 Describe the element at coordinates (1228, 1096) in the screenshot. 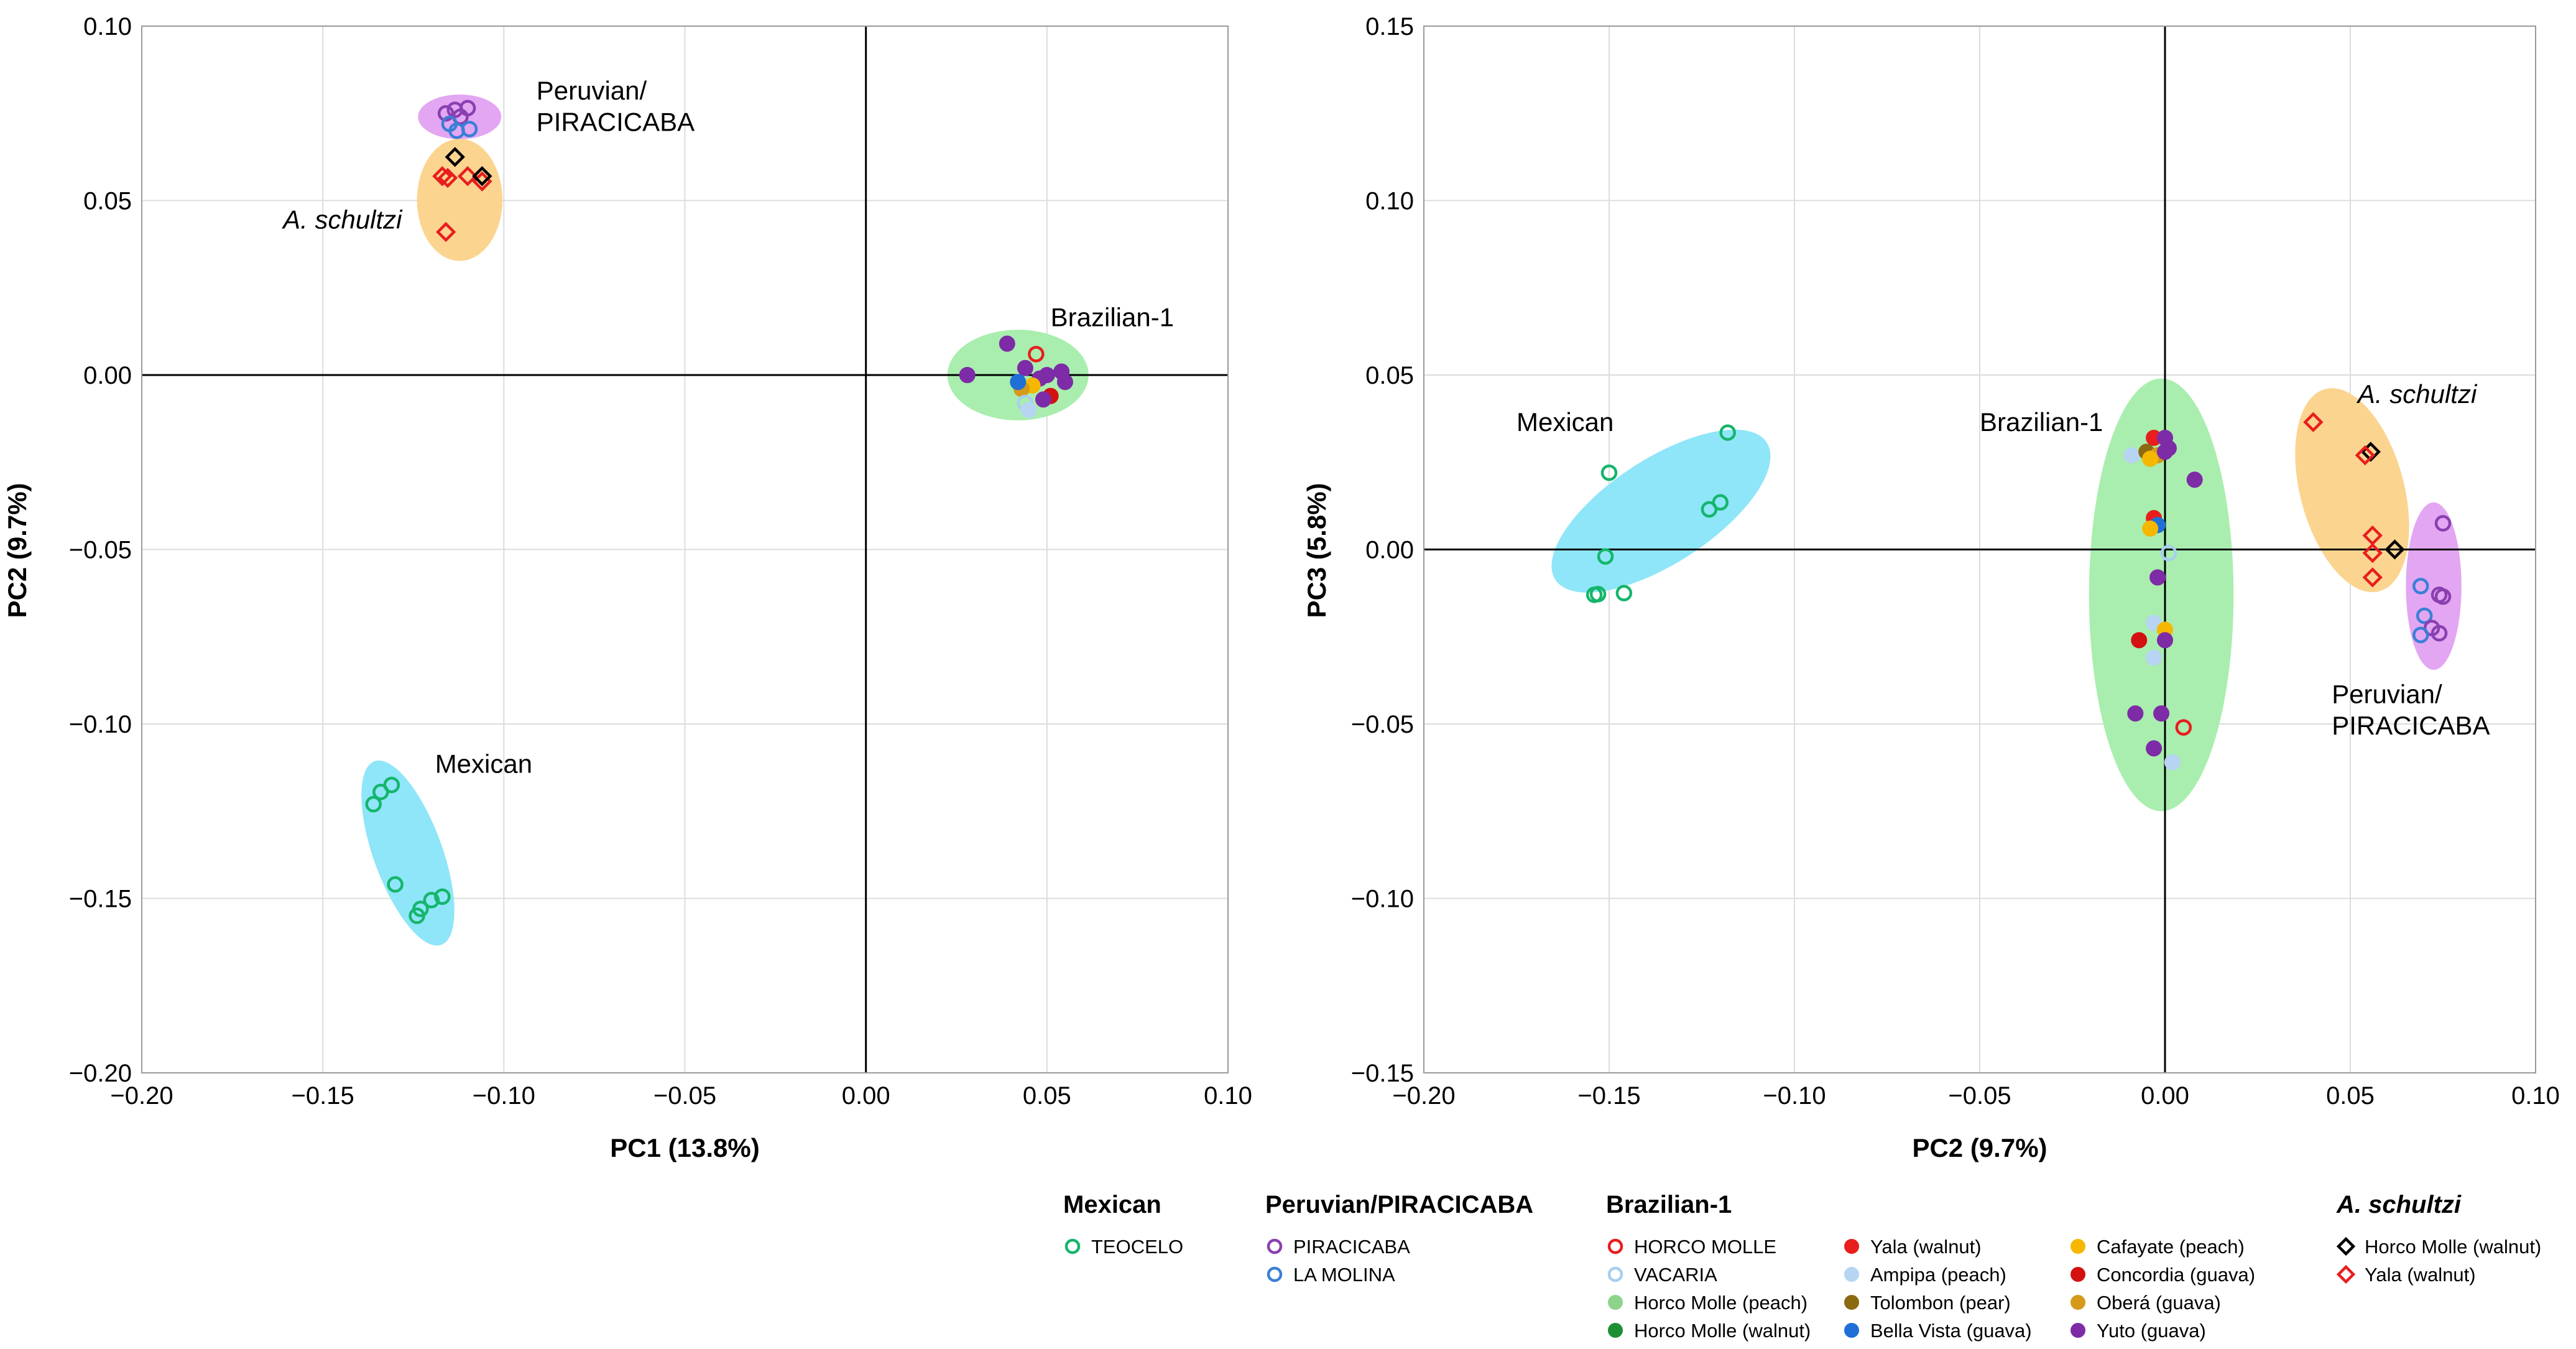

I see `x-tick-label: 0.10` at that location.